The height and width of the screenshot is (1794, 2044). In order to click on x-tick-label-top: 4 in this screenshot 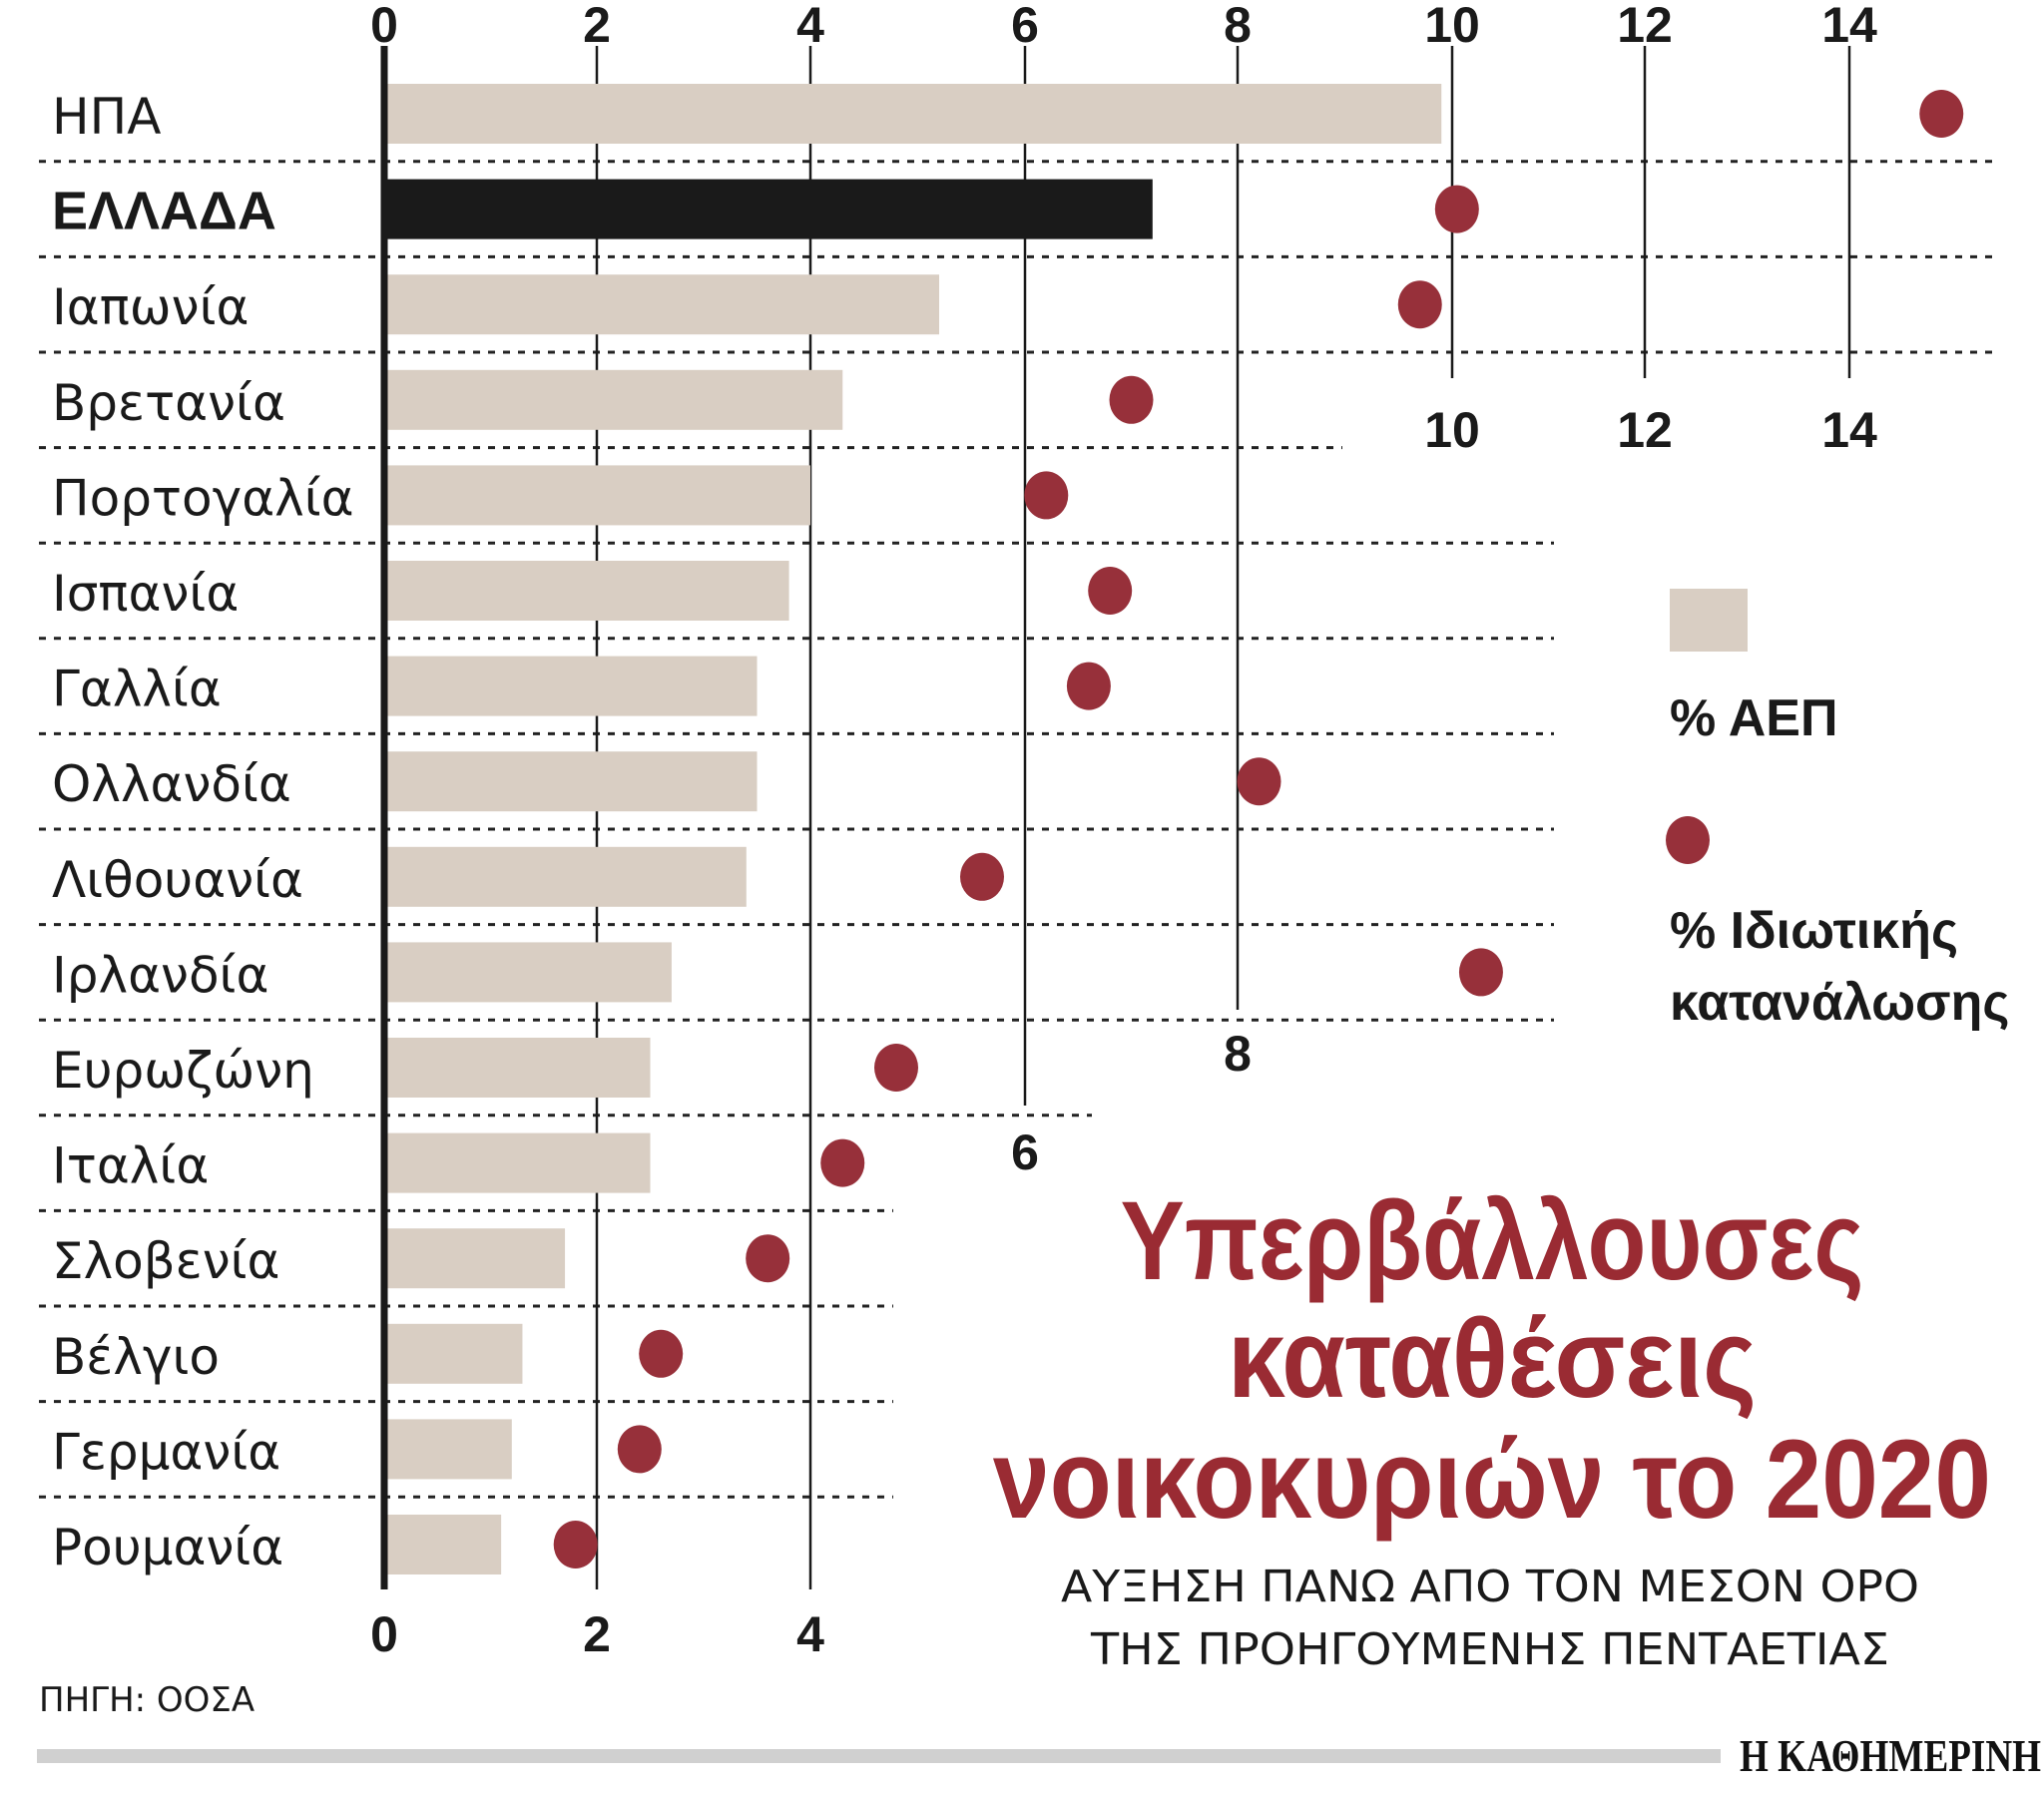, I will do `click(810, 26)`.